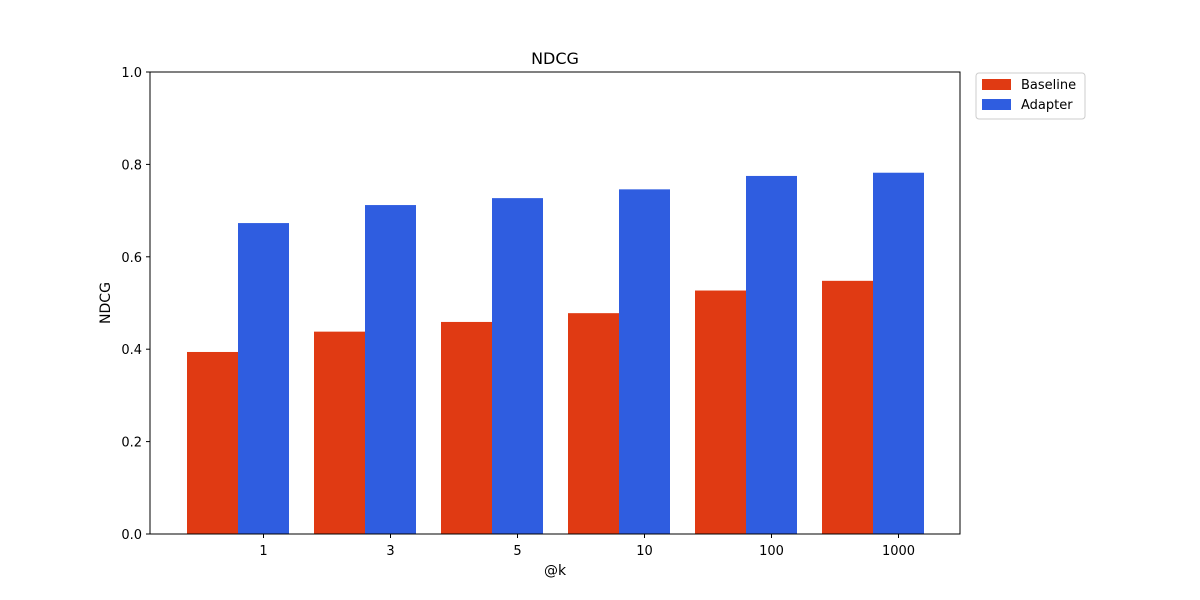  Describe the element at coordinates (131, 535) in the screenshot. I see `y-tick-label: 0.0` at that location.